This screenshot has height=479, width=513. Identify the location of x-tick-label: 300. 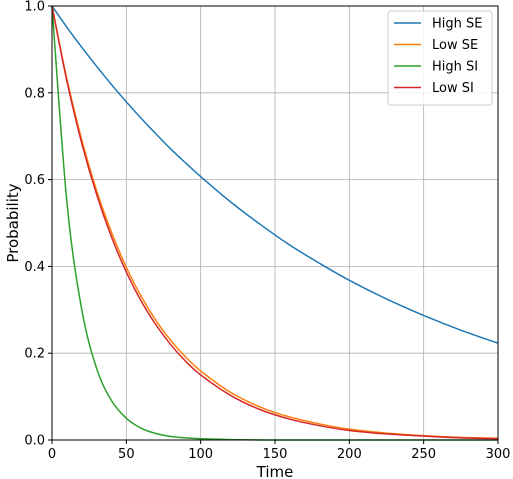
(498, 454).